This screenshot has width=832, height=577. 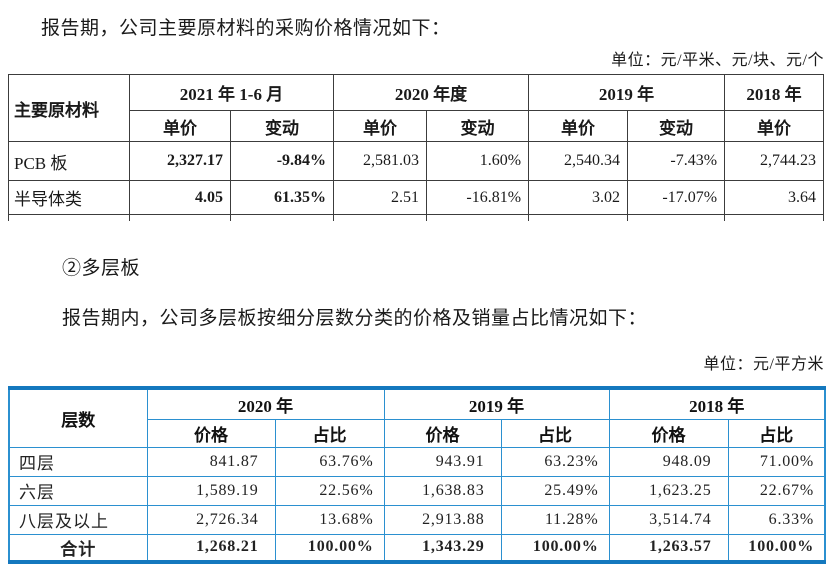 I want to click on cell-value: 3.64, so click(x=774, y=197).